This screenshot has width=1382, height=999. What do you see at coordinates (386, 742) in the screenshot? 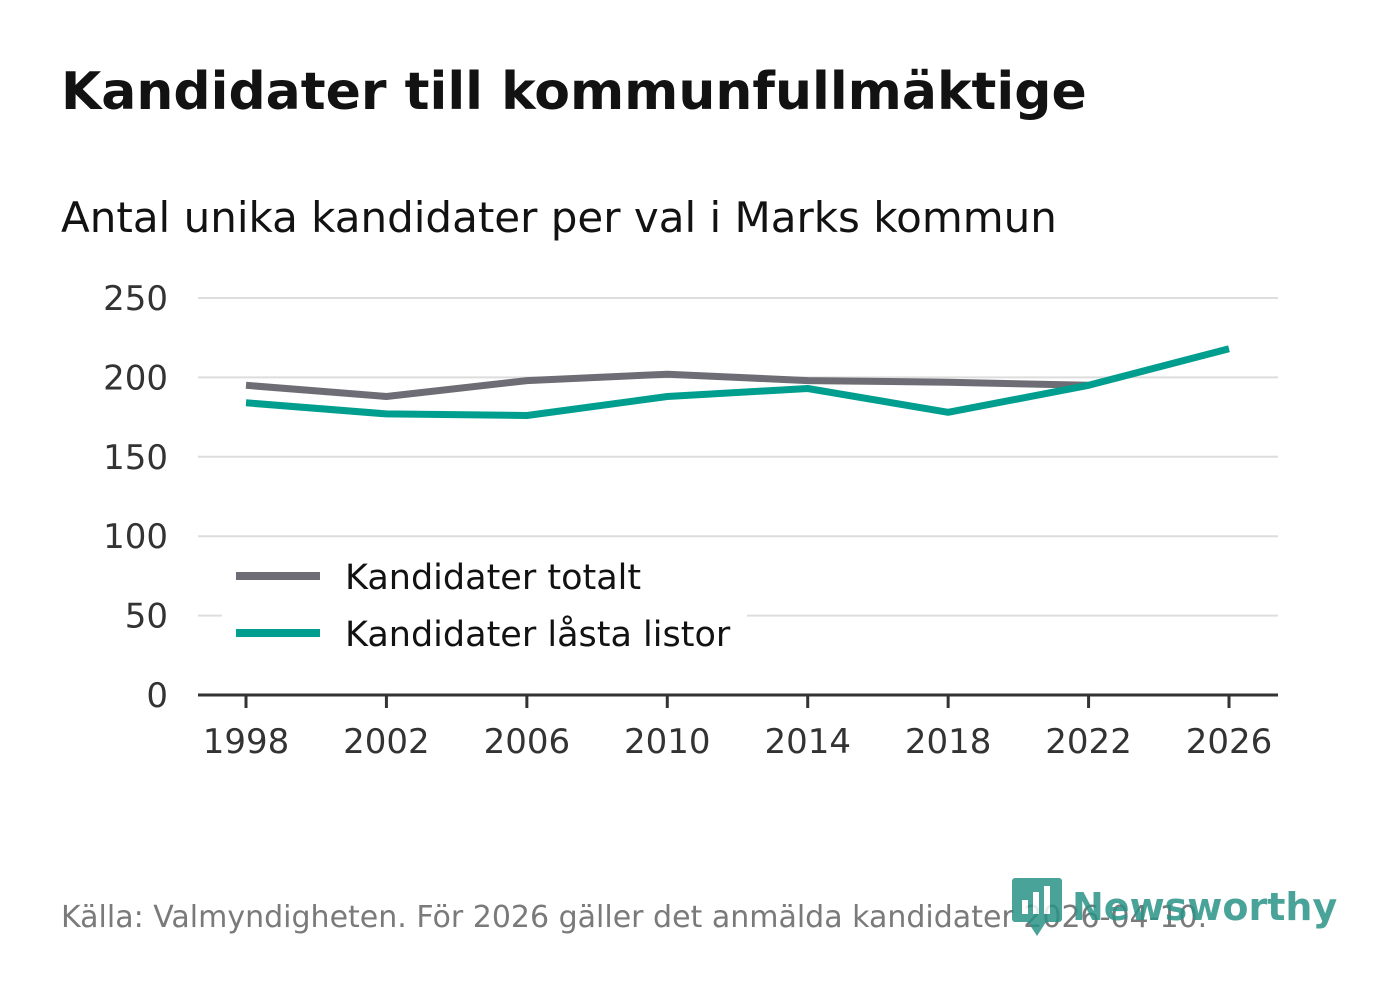
I see `x-tick-label-2002: 2002` at bounding box center [386, 742].